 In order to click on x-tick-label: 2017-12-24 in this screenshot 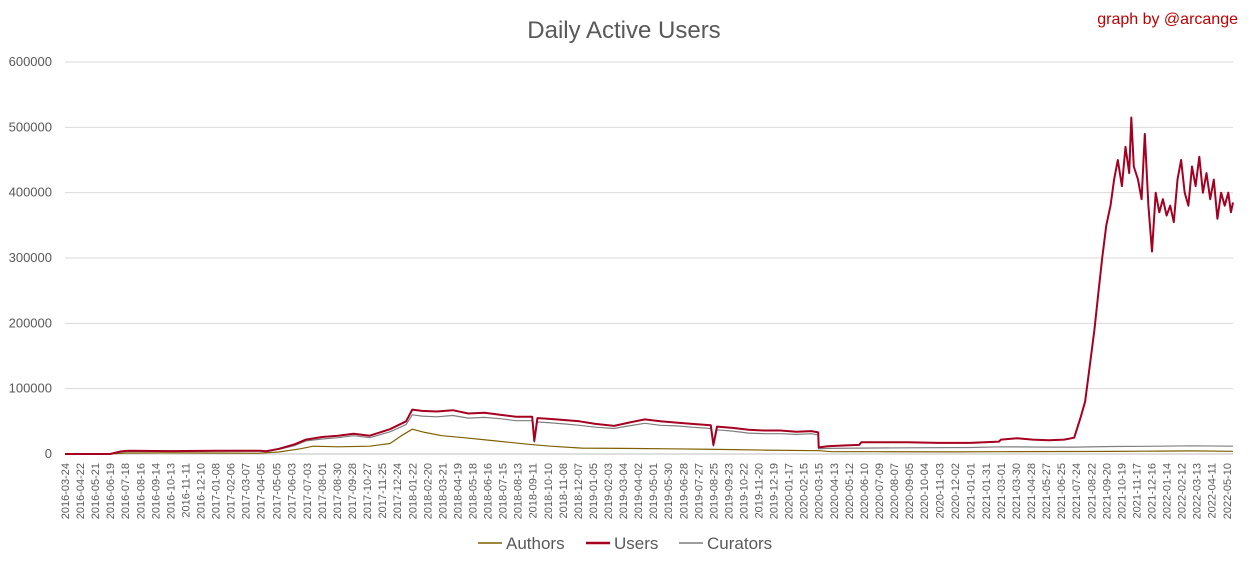, I will do `click(398, 491)`.